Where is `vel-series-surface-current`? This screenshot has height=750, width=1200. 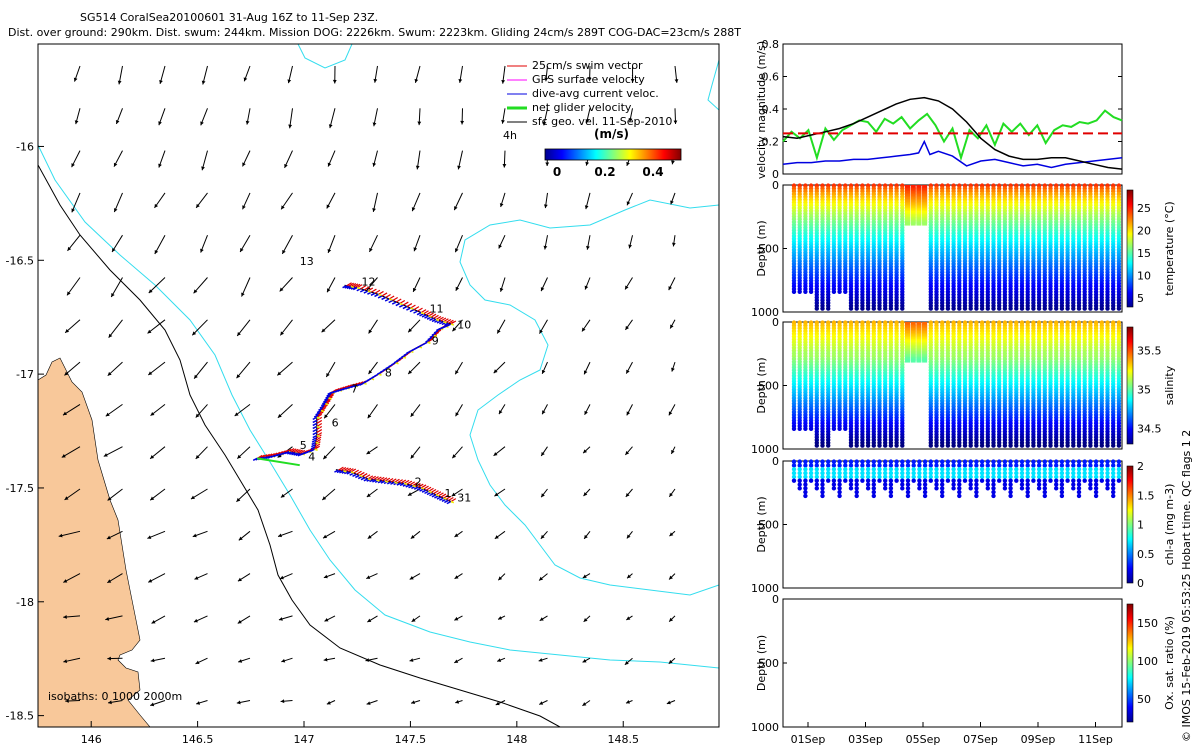
vel-series-surface-current is located at coordinates (952, 133).